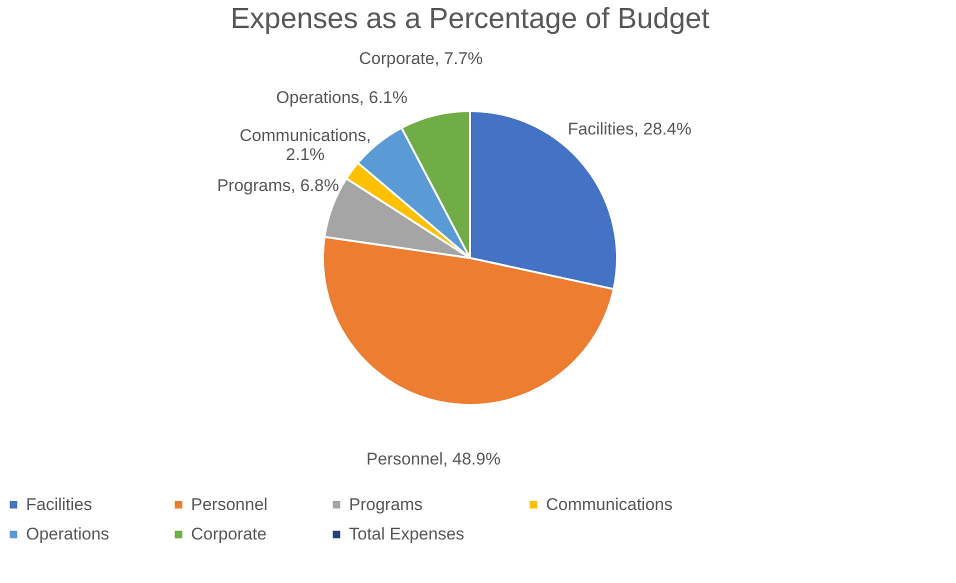 This screenshot has width=956, height=583. What do you see at coordinates (609, 504) in the screenshot?
I see `legend-label: Communications` at bounding box center [609, 504].